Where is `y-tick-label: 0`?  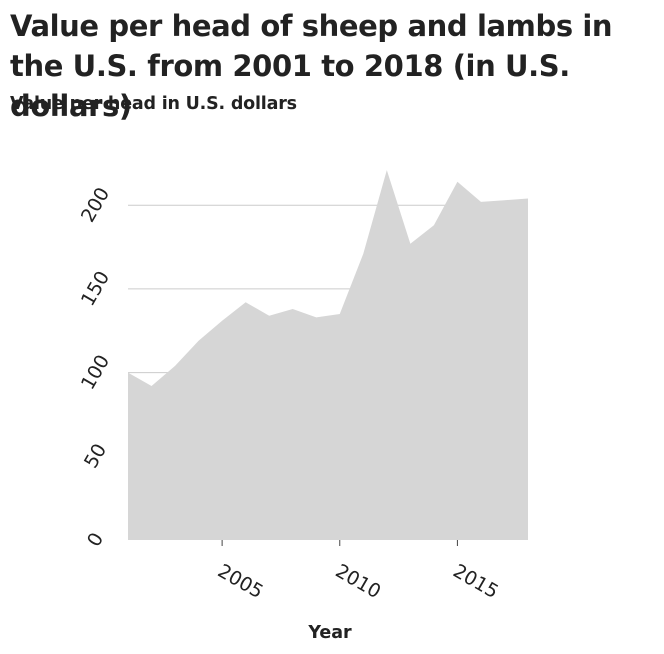 y-tick-label: 0 is located at coordinates (95, 539).